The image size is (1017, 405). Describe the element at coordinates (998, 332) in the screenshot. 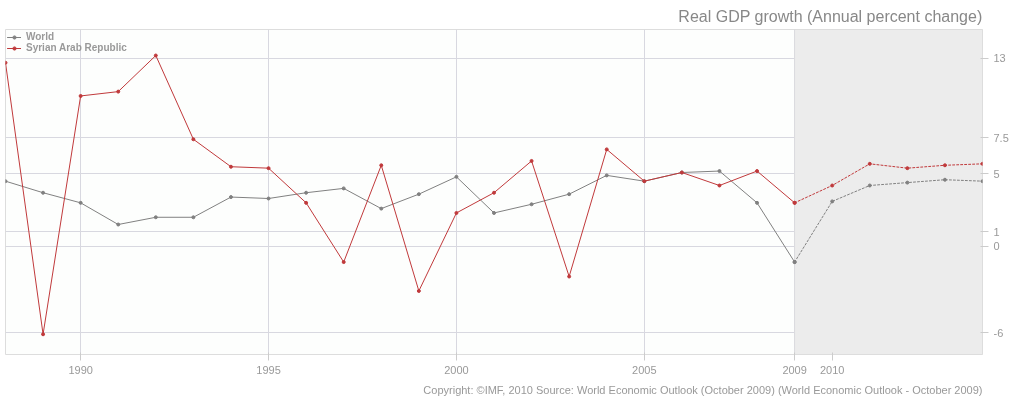

I see `y-tick-label: -6` at that location.